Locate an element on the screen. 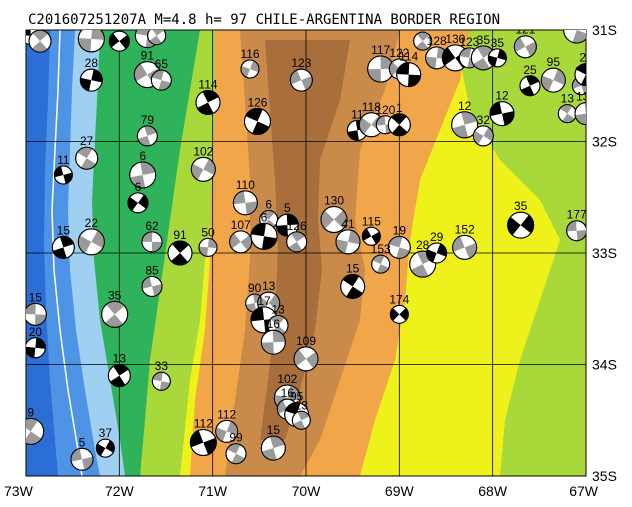 The width and height of the screenshot is (632, 507). focal-mechanism-beachball: 109 is located at coordinates (306, 353).